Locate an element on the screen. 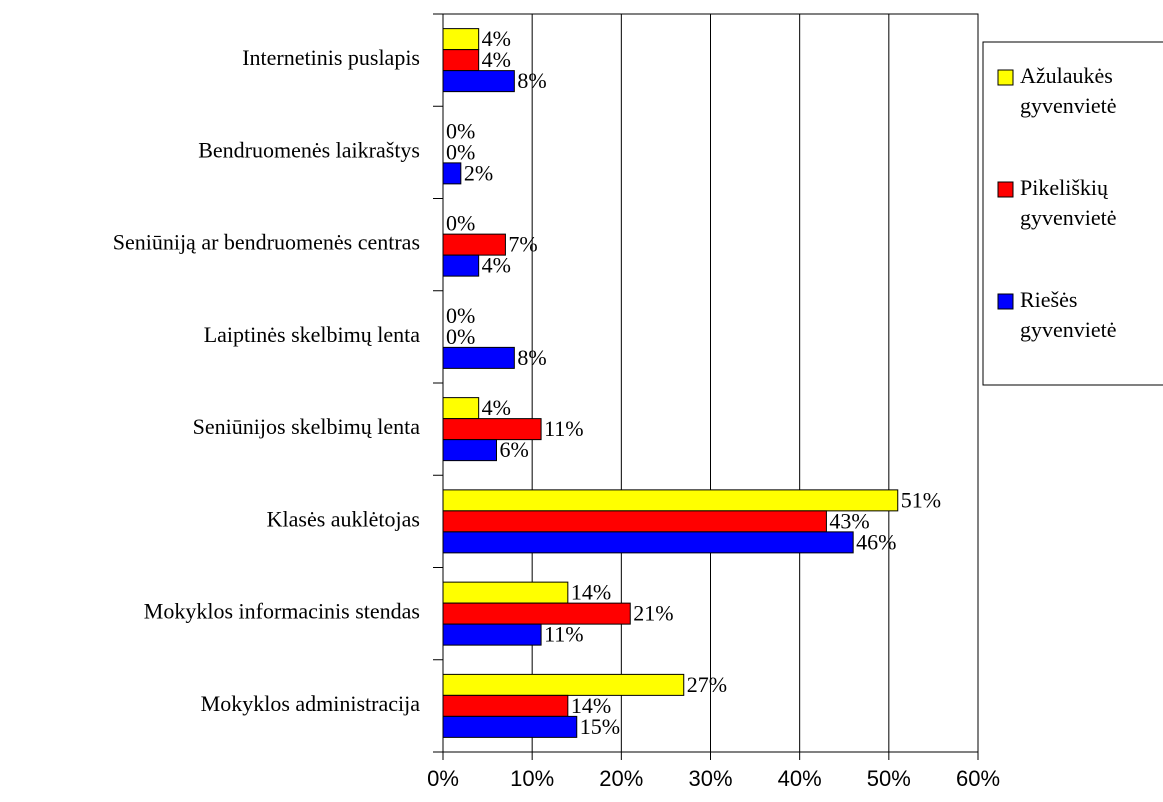 The height and width of the screenshot is (802, 1163). legend-label: Pikeliškių gyvenvietė is located at coordinates (1068, 202).